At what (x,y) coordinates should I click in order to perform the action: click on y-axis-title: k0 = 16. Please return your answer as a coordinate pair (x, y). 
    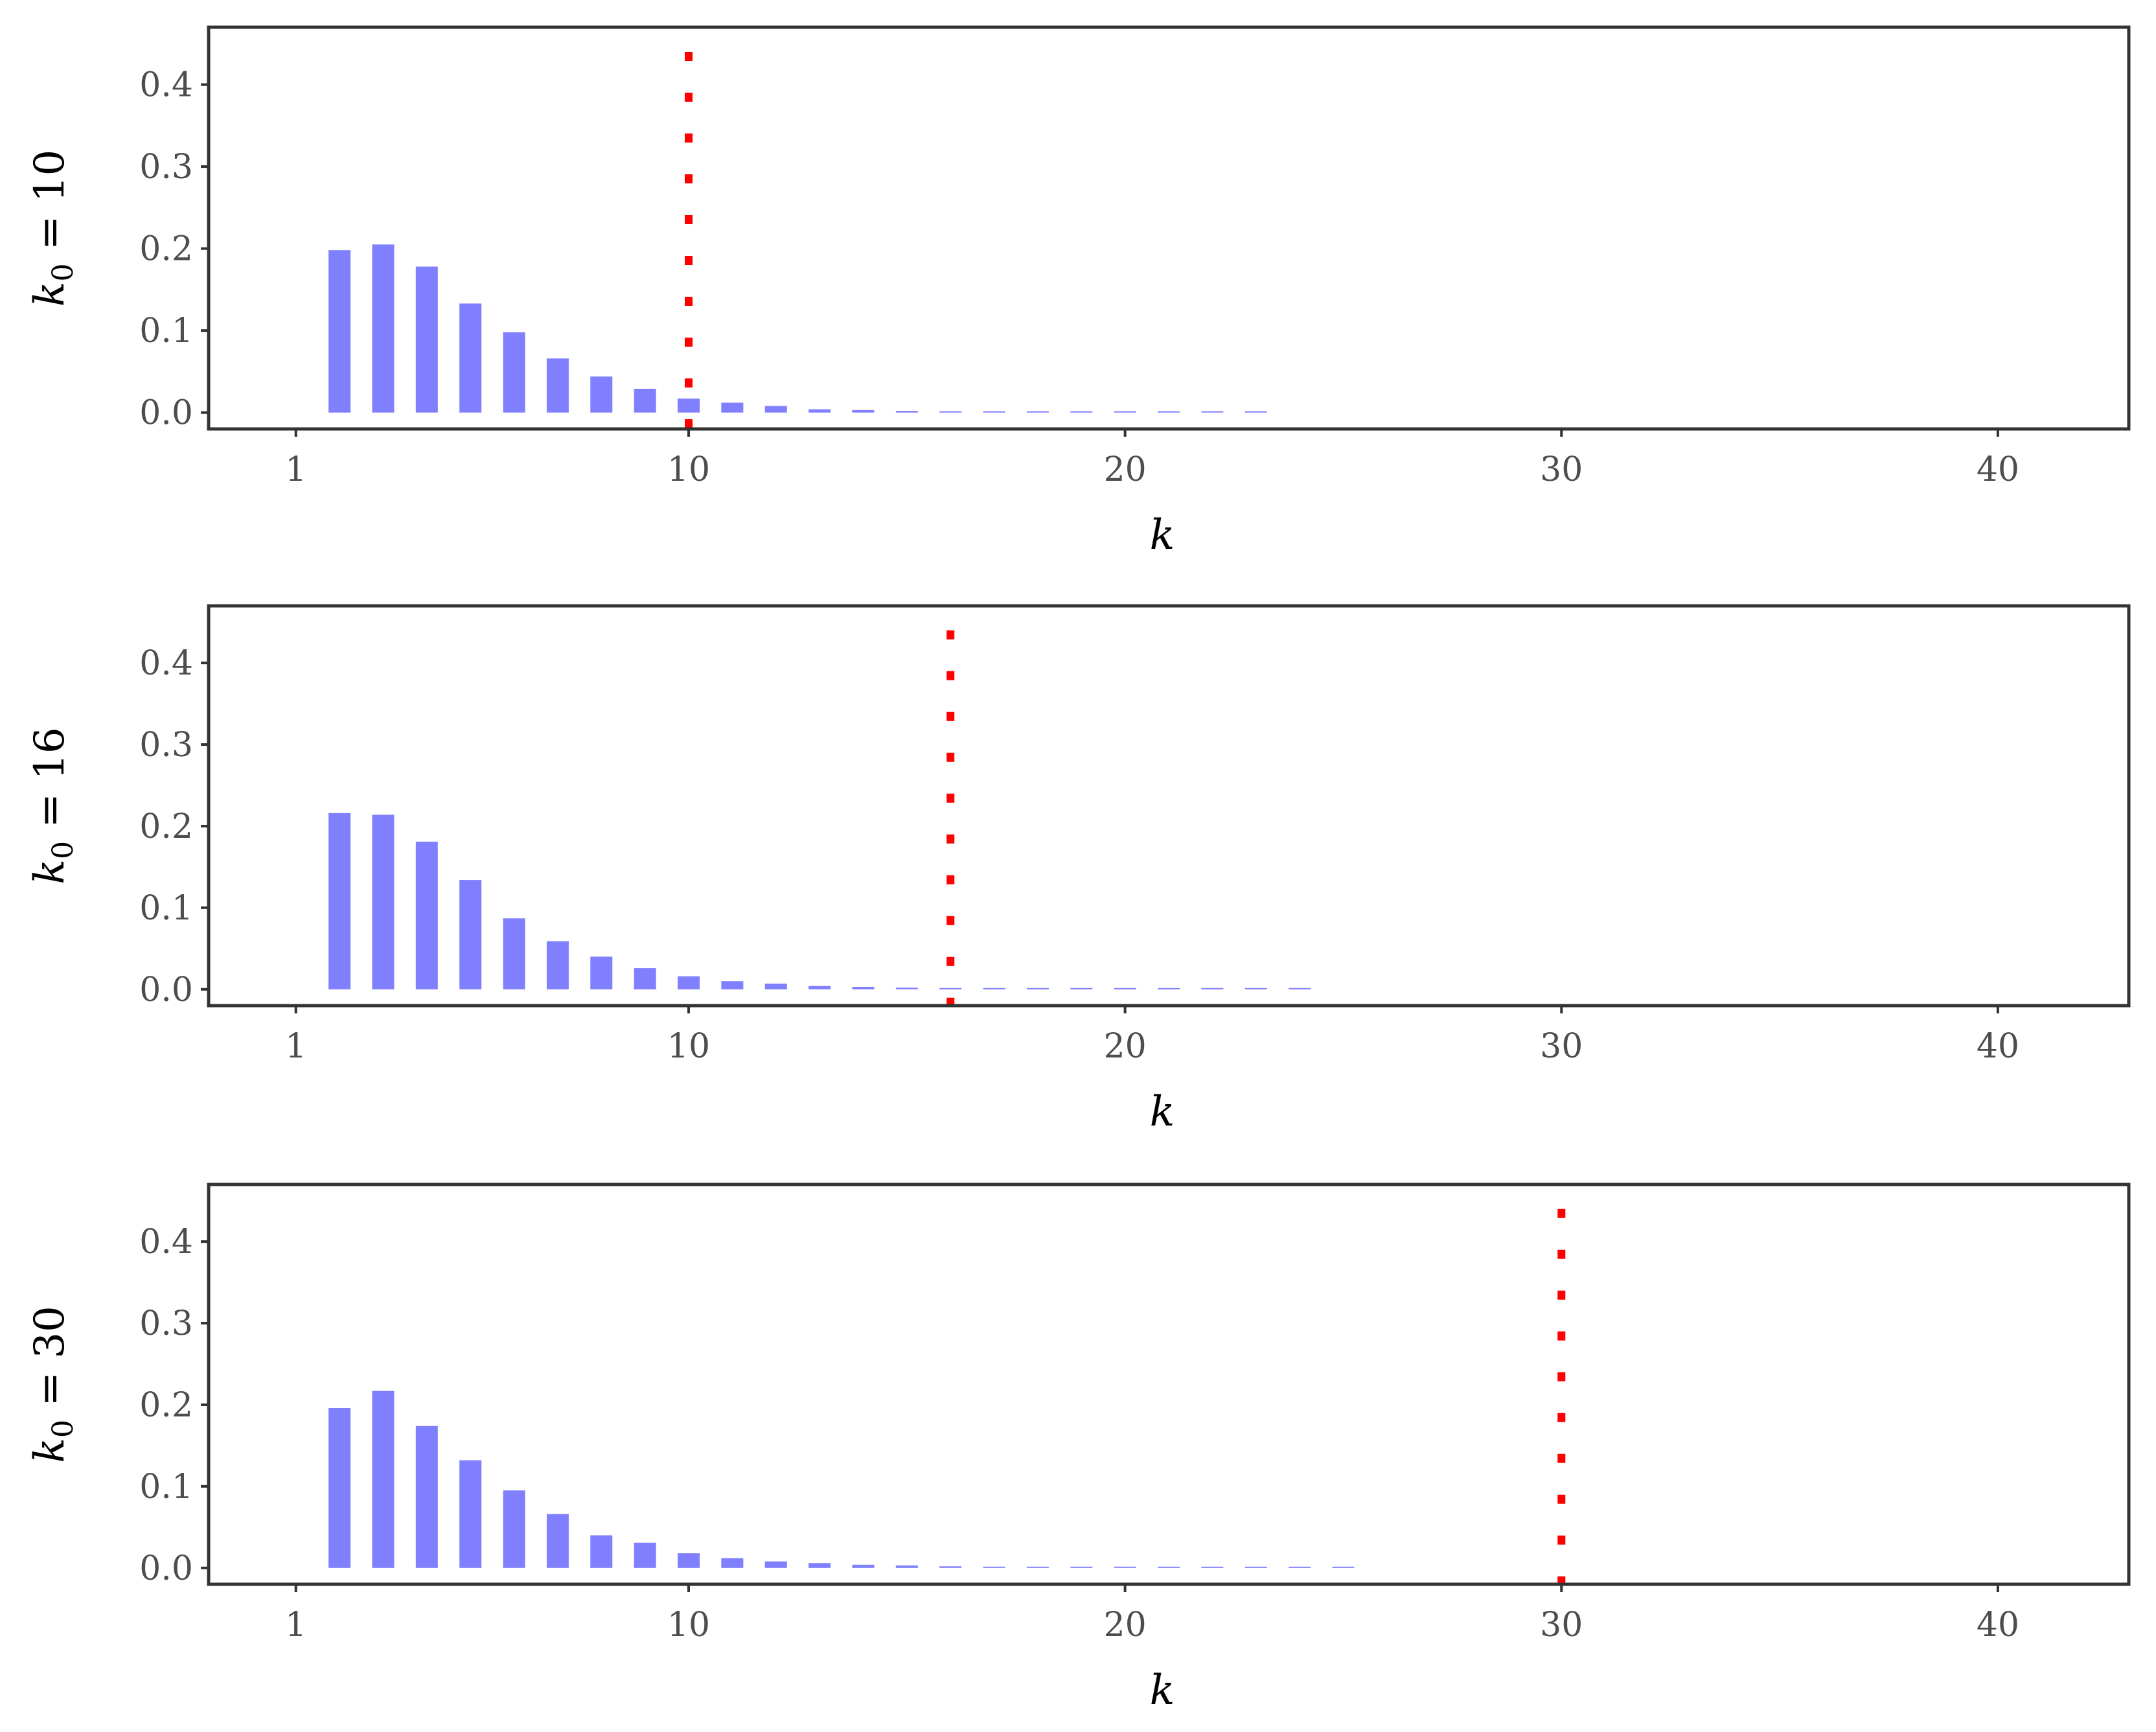
    Looking at the image, I should click on (53, 806).